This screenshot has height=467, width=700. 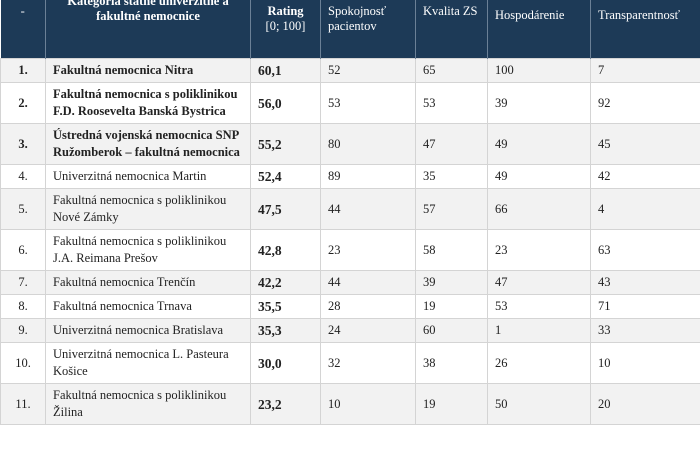 I want to click on satisfaction-cell: 32, so click(x=368, y=363).